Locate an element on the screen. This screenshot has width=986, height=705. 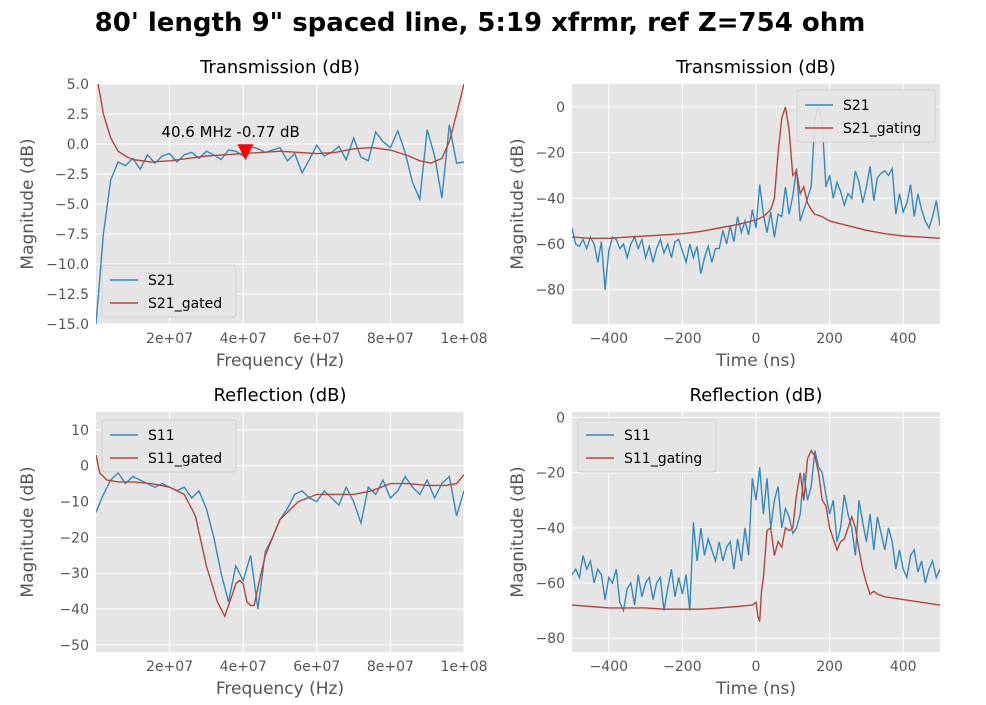
series-line-s11-gating is located at coordinates (756, 535).